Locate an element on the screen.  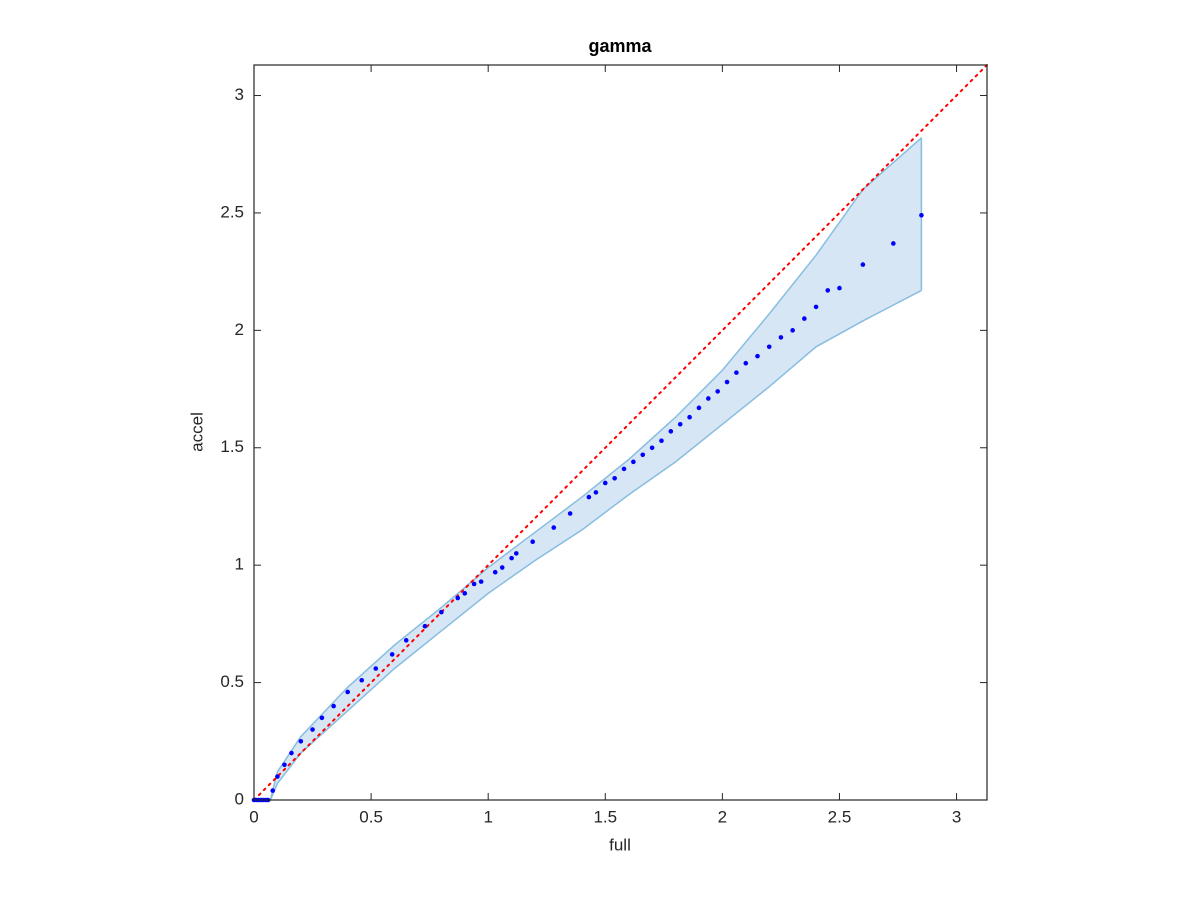
x-tick-label: 2 is located at coordinates (722, 816).